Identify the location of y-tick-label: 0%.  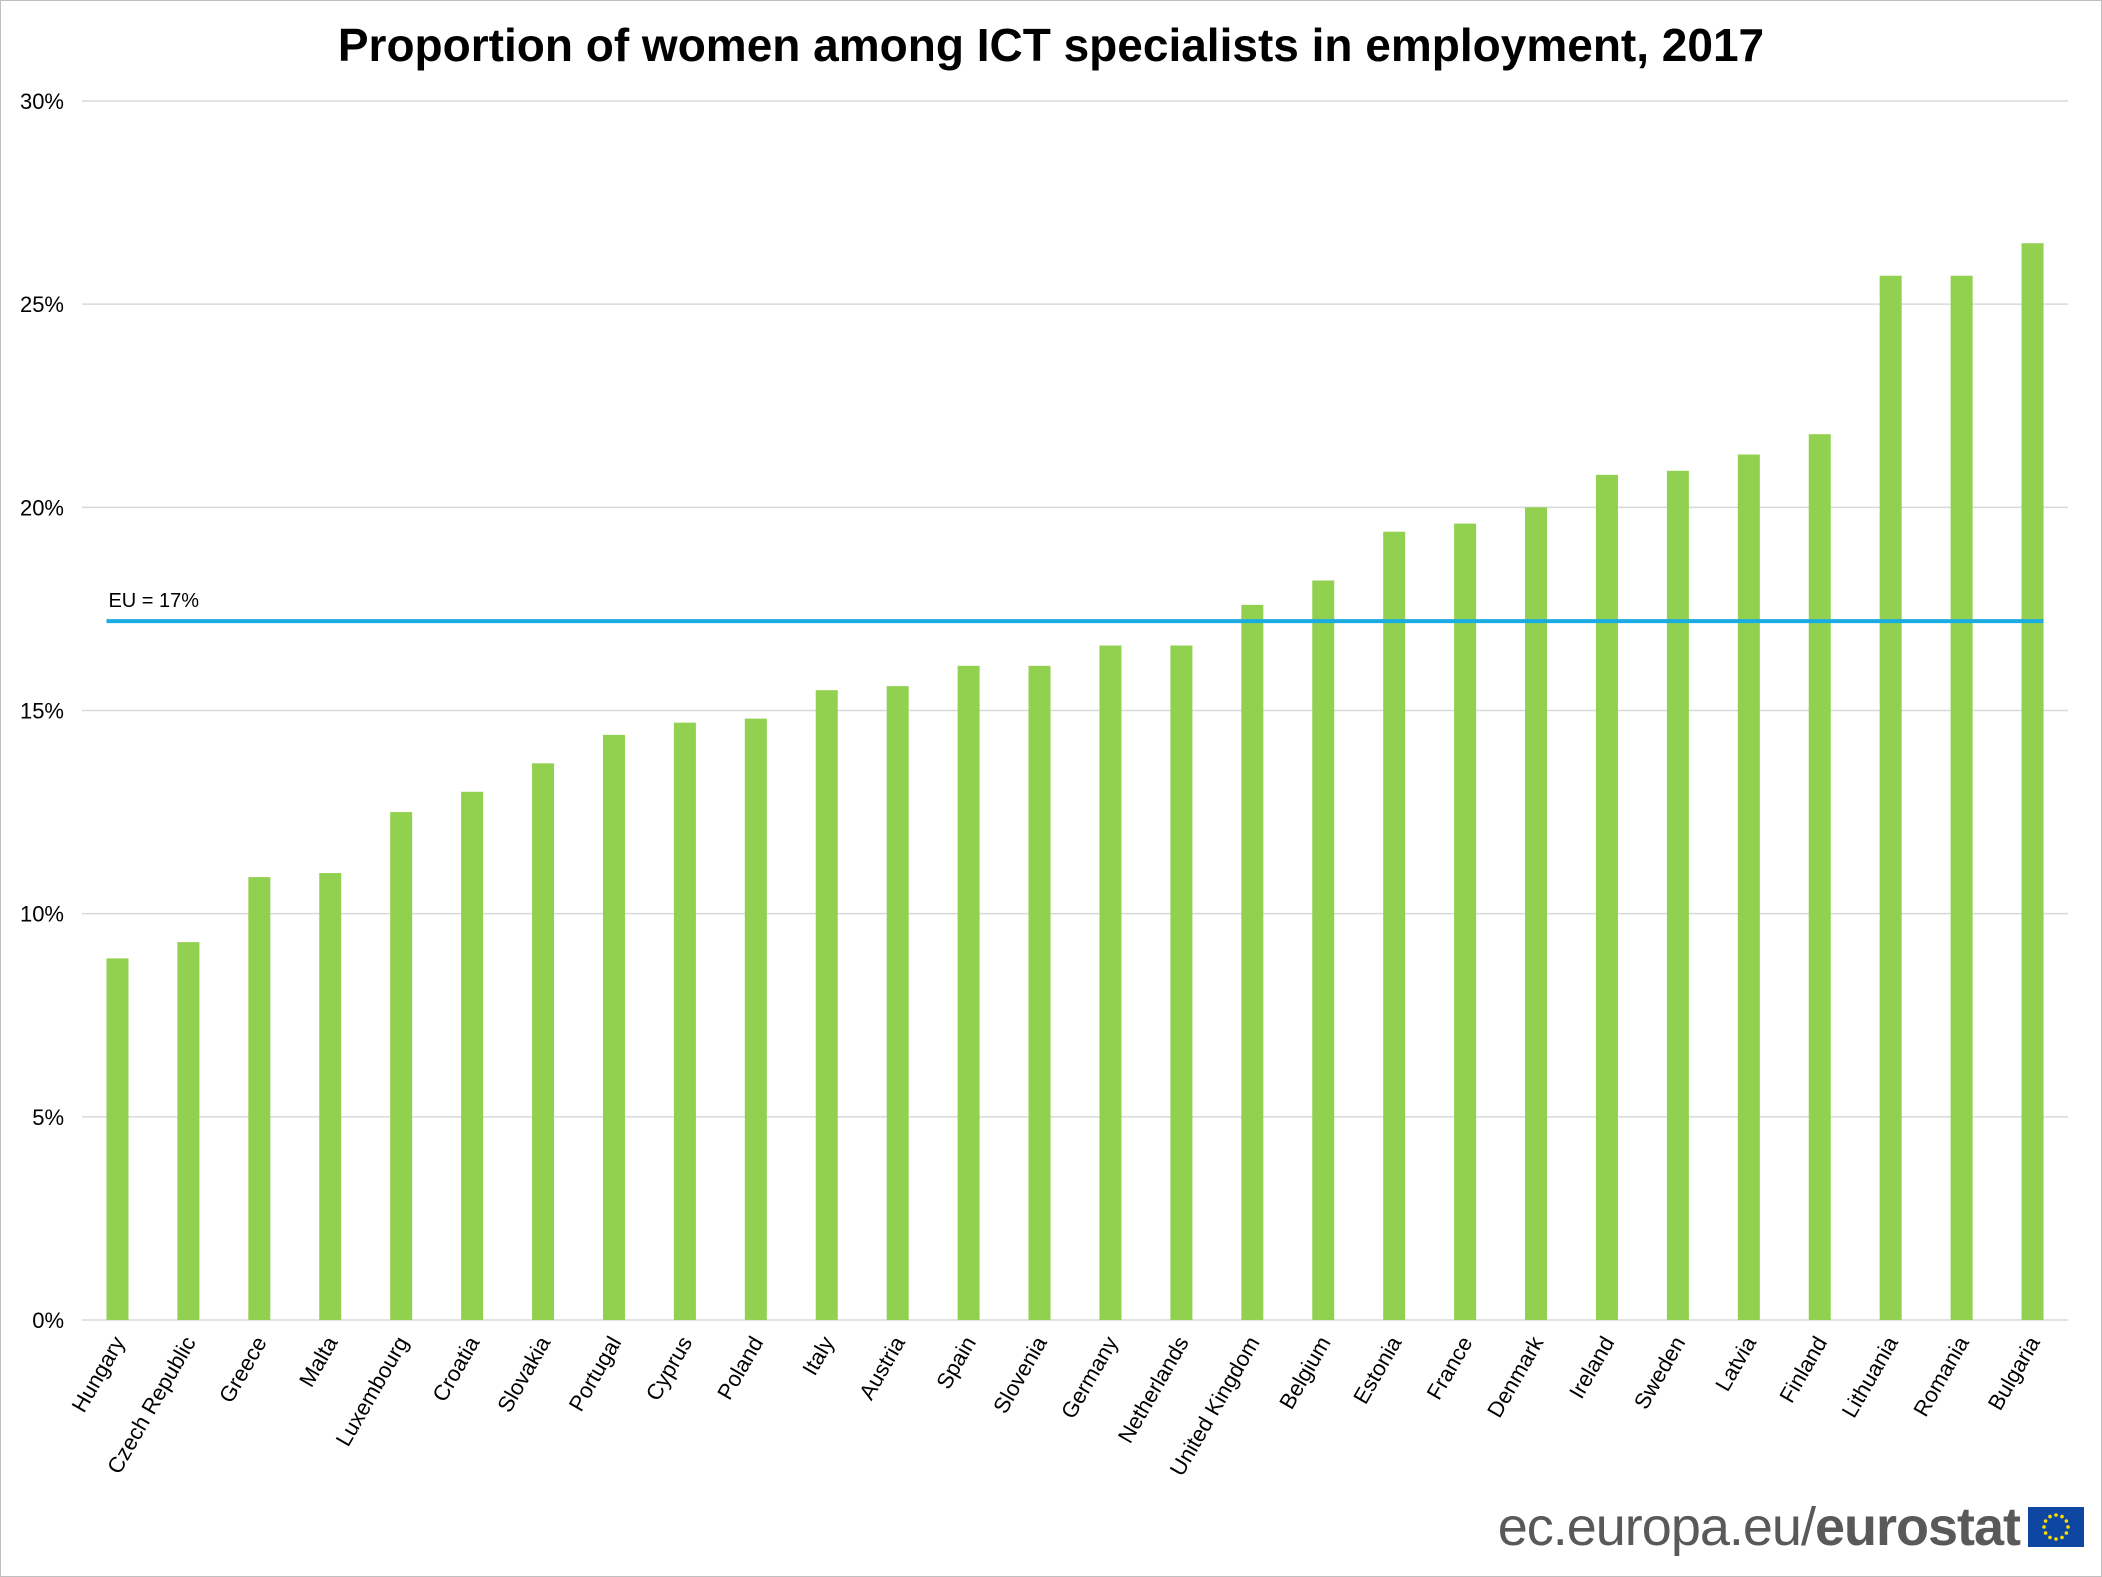
(48, 1320).